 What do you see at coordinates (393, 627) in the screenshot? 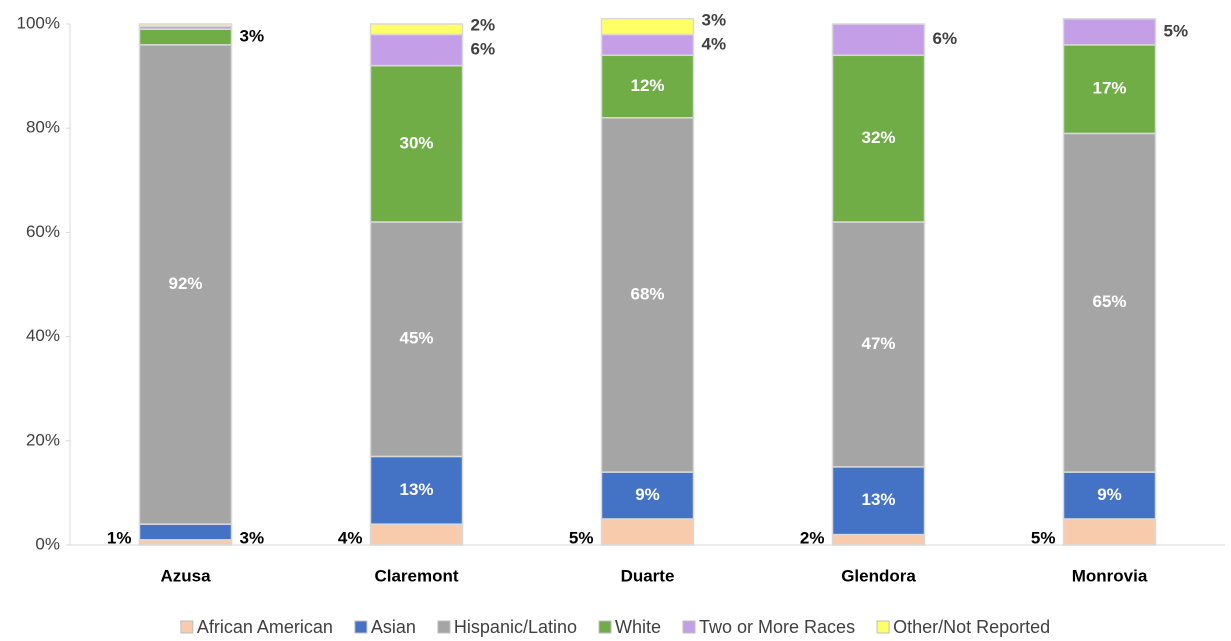
I see `legend-label: Asian` at bounding box center [393, 627].